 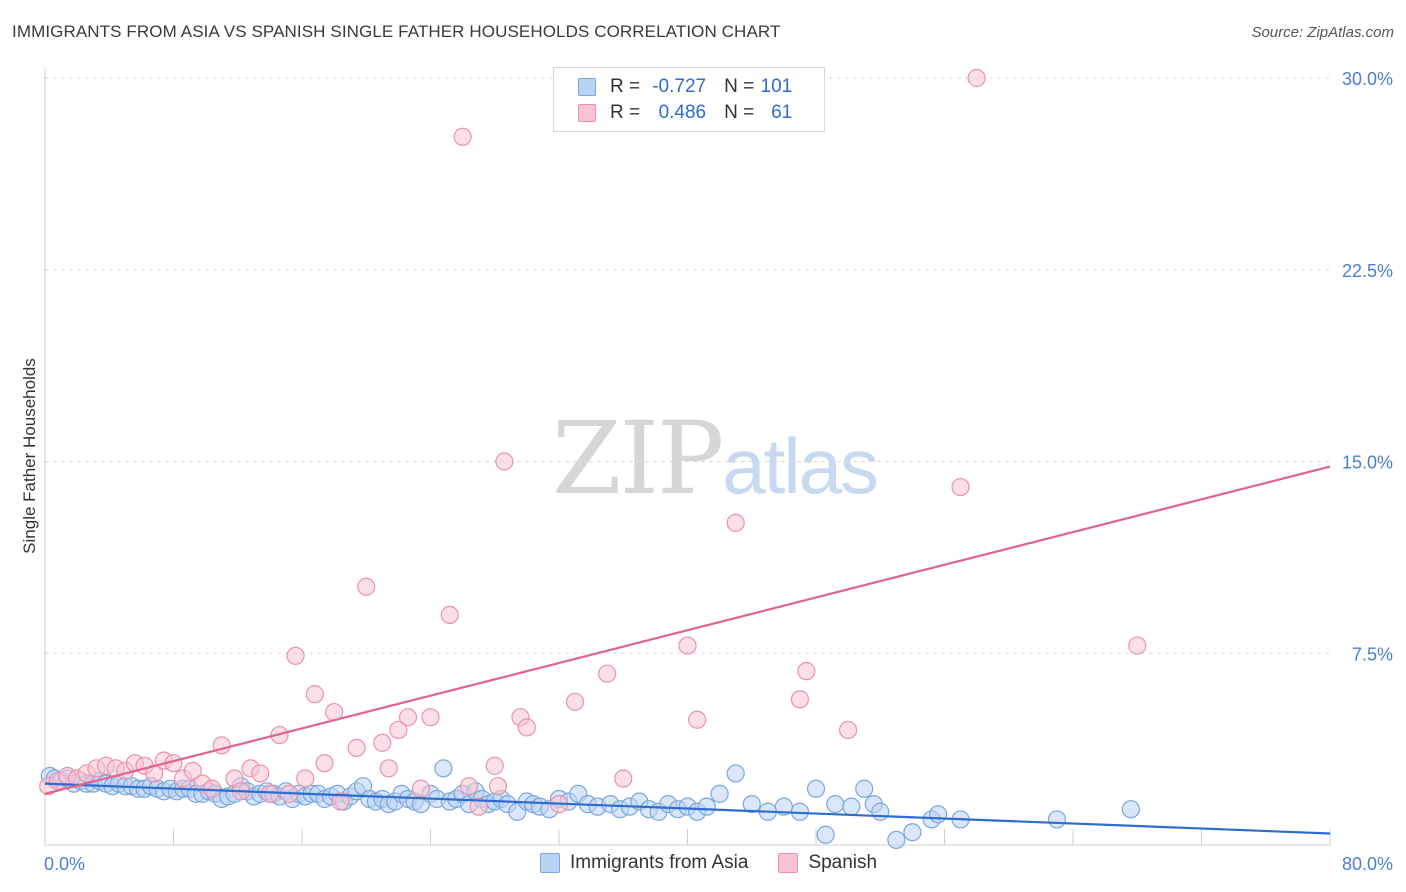 I want to click on watermark: ZIPatlas, so click(x=715, y=458).